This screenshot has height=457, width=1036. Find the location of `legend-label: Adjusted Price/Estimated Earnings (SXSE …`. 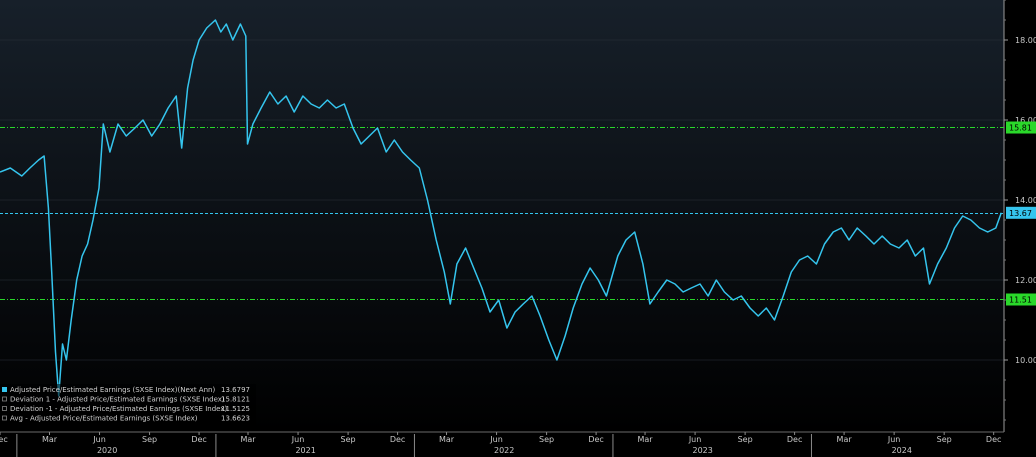

legend-label: Adjusted Price/Estimated Earnings (SXSE … is located at coordinates (112, 390).